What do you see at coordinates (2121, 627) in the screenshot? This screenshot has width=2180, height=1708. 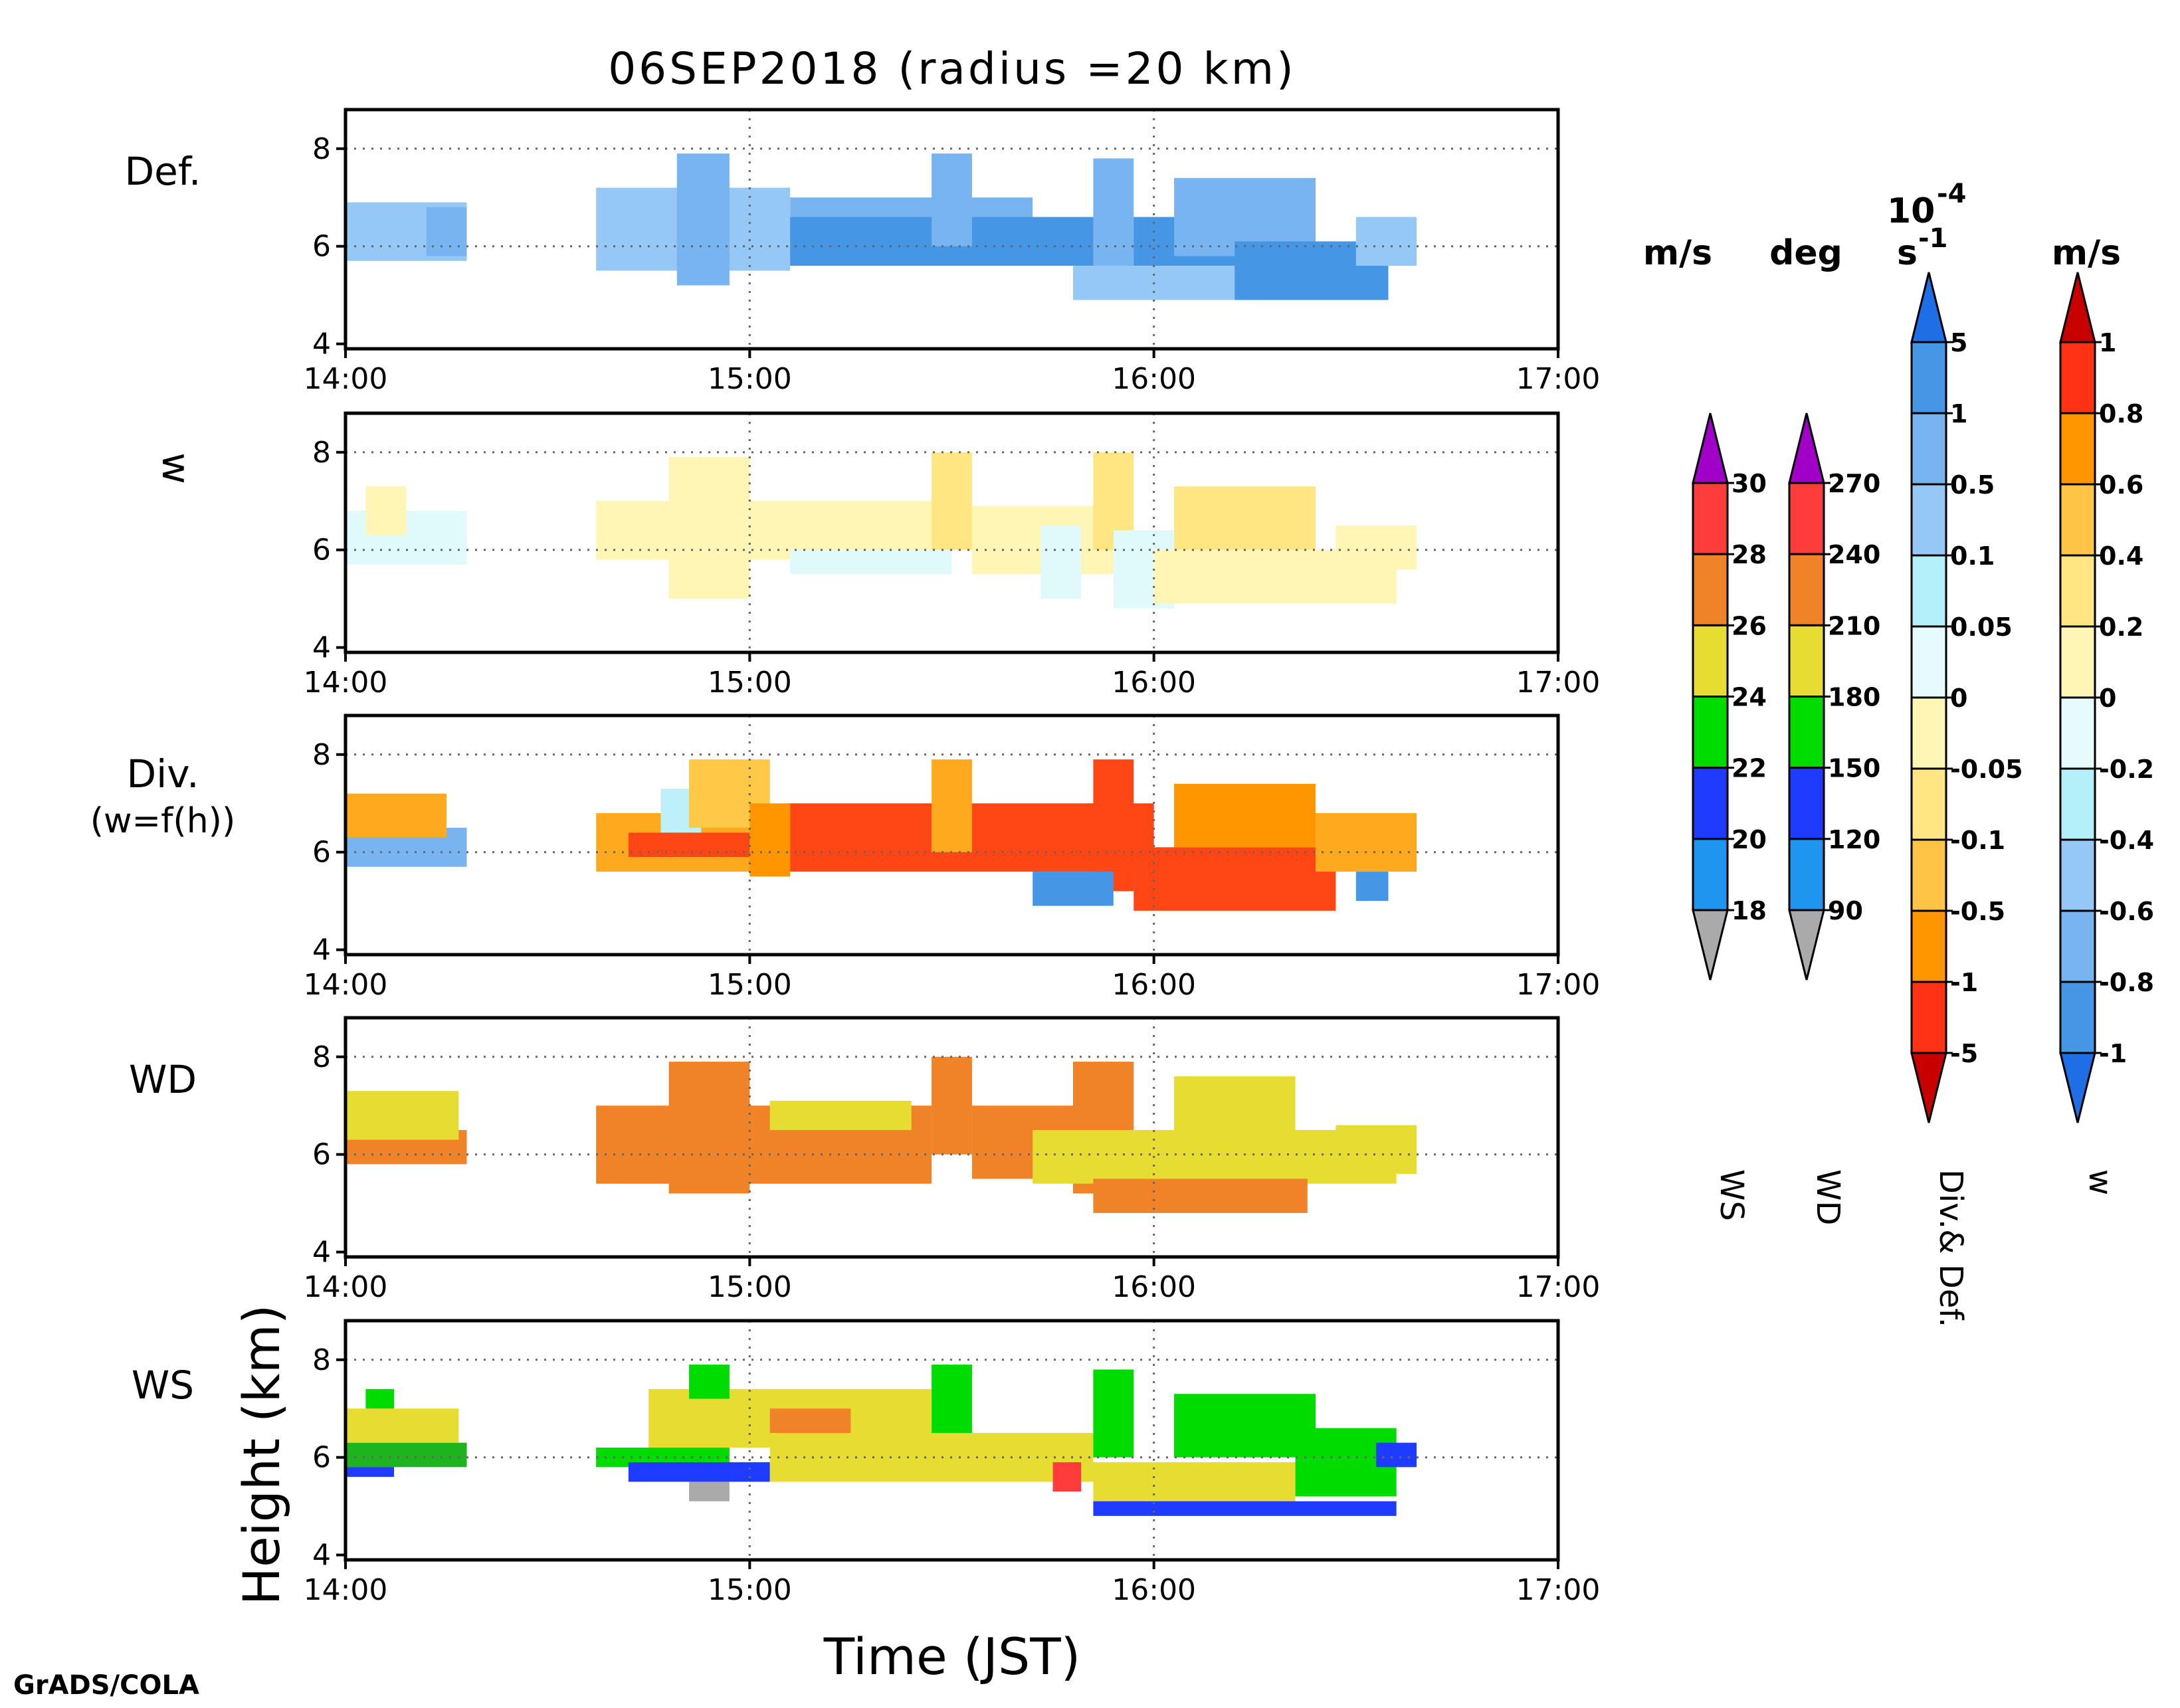 I see `colorbar-label: 0.2` at bounding box center [2121, 627].